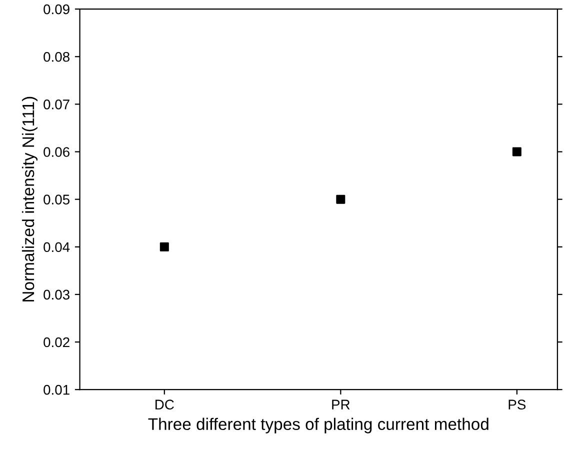  Describe the element at coordinates (318, 426) in the screenshot. I see `x-axis-title: Three different types of plating current method` at that location.